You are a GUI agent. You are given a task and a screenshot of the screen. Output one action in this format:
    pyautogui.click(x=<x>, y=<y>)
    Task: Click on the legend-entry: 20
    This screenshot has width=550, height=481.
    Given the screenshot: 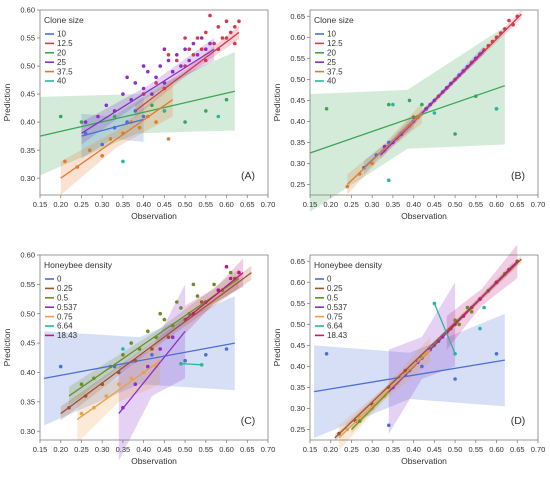 What is the action you would take?
    pyautogui.click(x=331, y=53)
    